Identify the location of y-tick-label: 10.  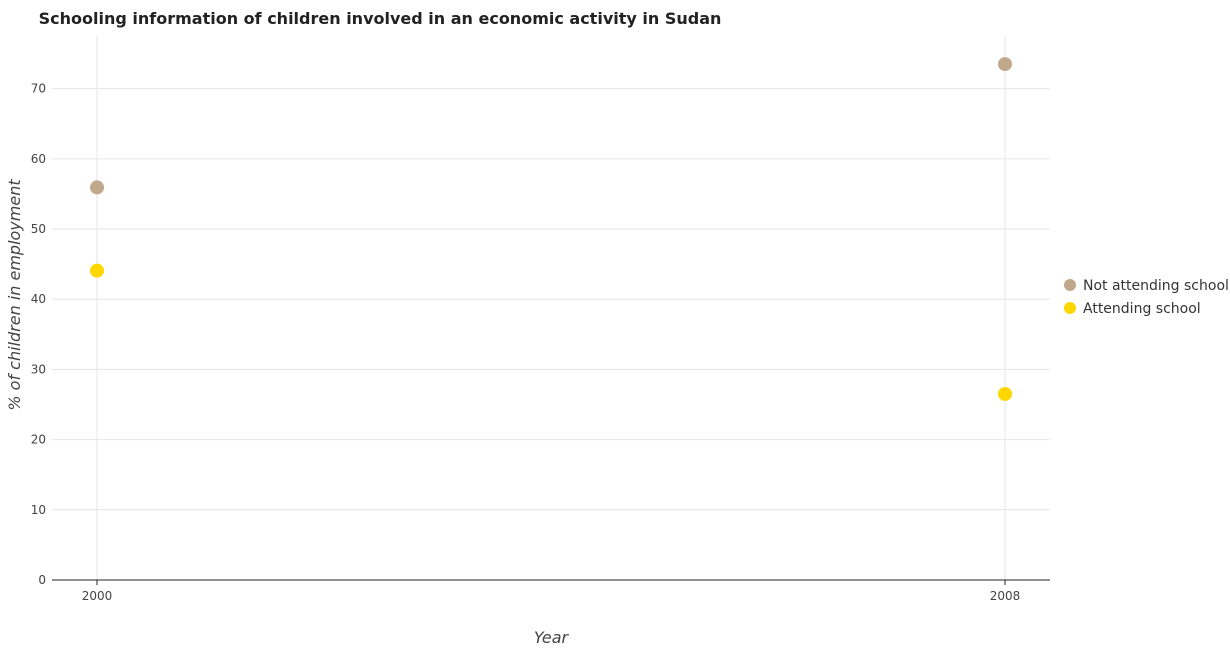
(38, 510).